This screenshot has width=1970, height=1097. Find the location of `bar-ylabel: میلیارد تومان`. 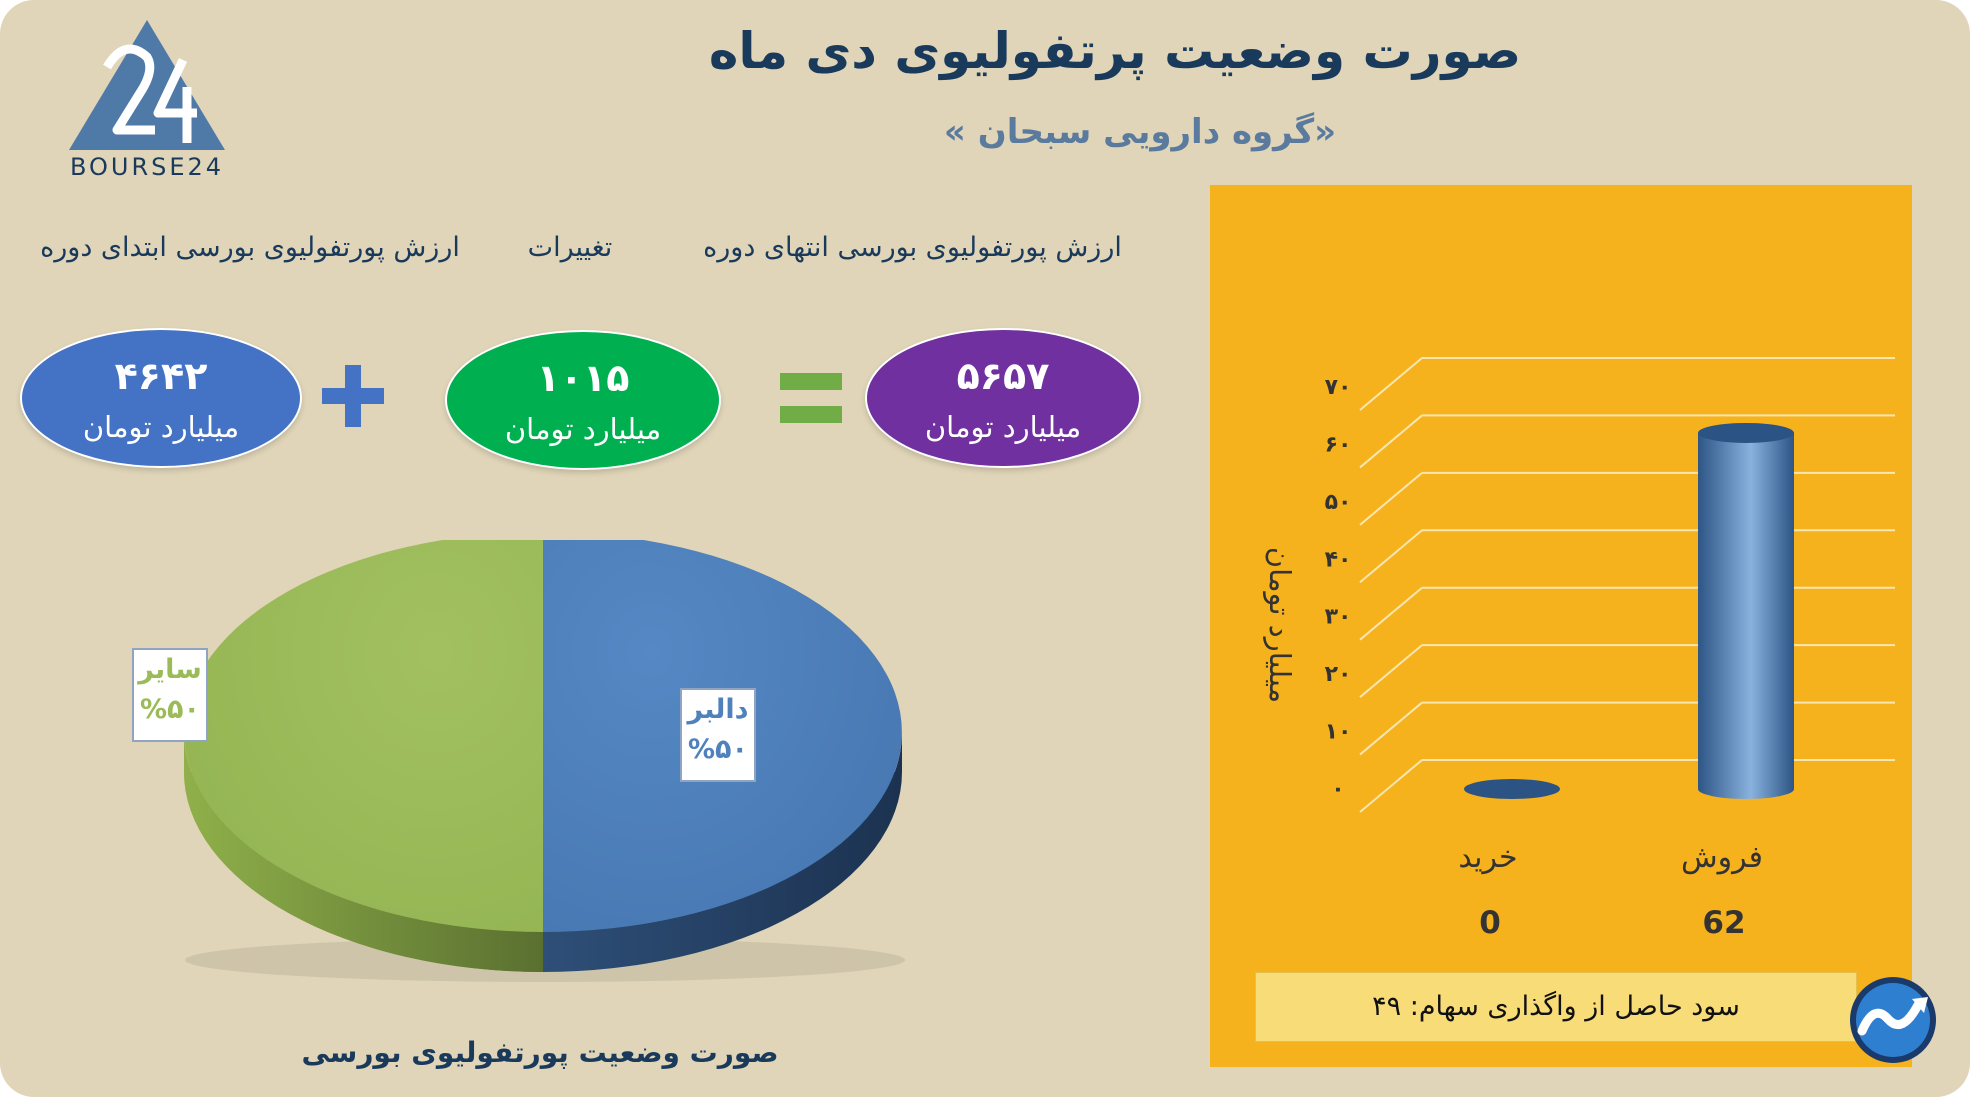

bar-ylabel: میلیارد تومان is located at coordinates (1280, 625).